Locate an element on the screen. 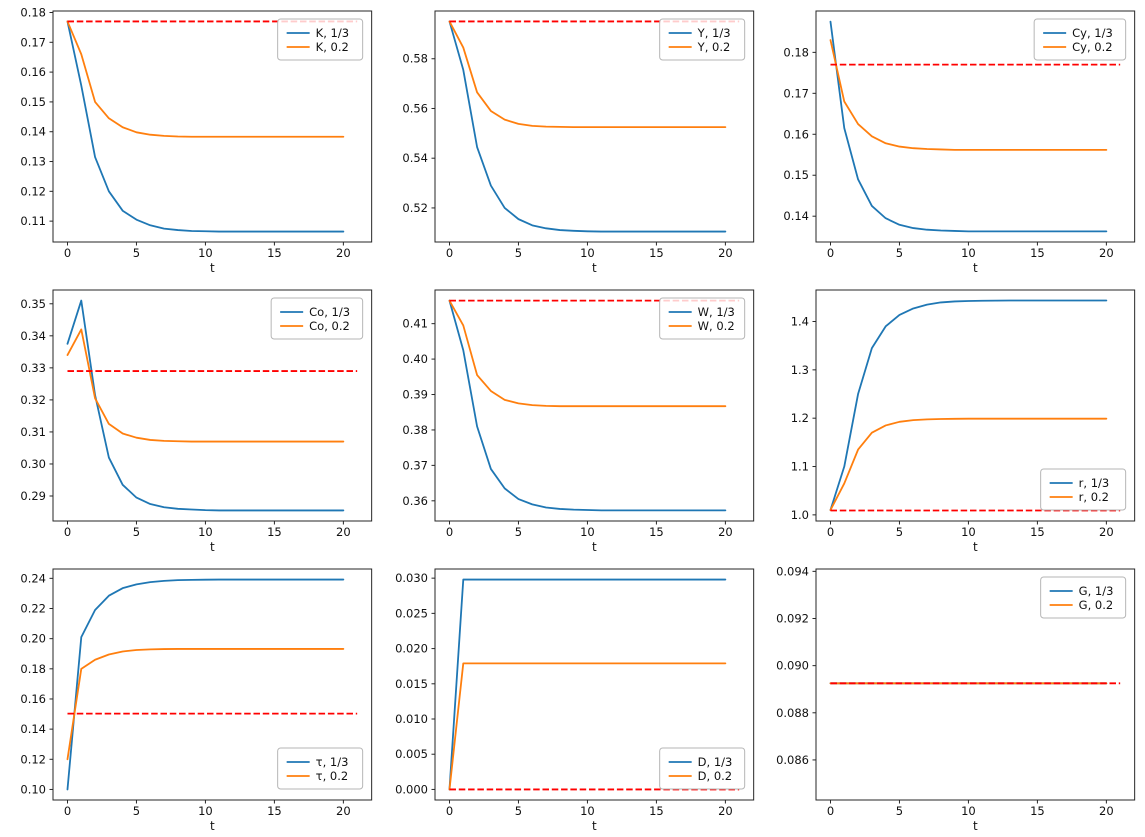 The height and width of the screenshot is (837, 1145). y-tick-label: 0.020 is located at coordinates (411, 649).